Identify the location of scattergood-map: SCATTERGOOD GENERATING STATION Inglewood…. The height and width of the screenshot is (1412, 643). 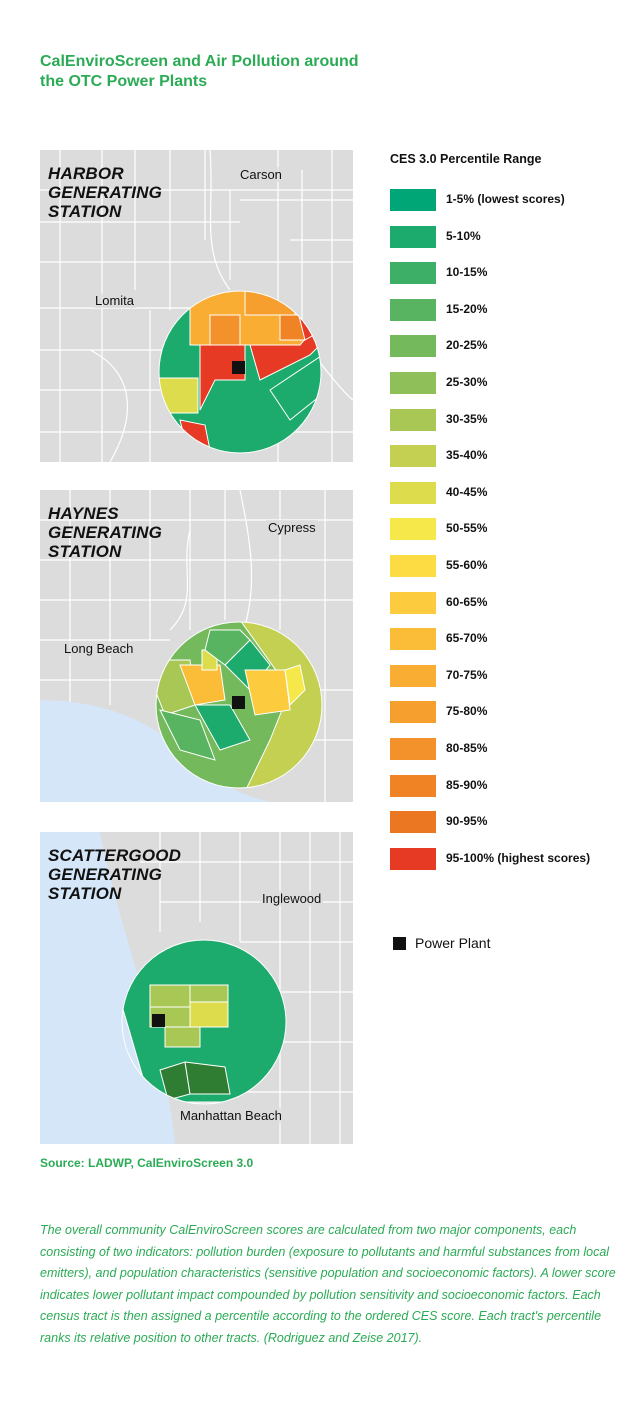
(196, 988).